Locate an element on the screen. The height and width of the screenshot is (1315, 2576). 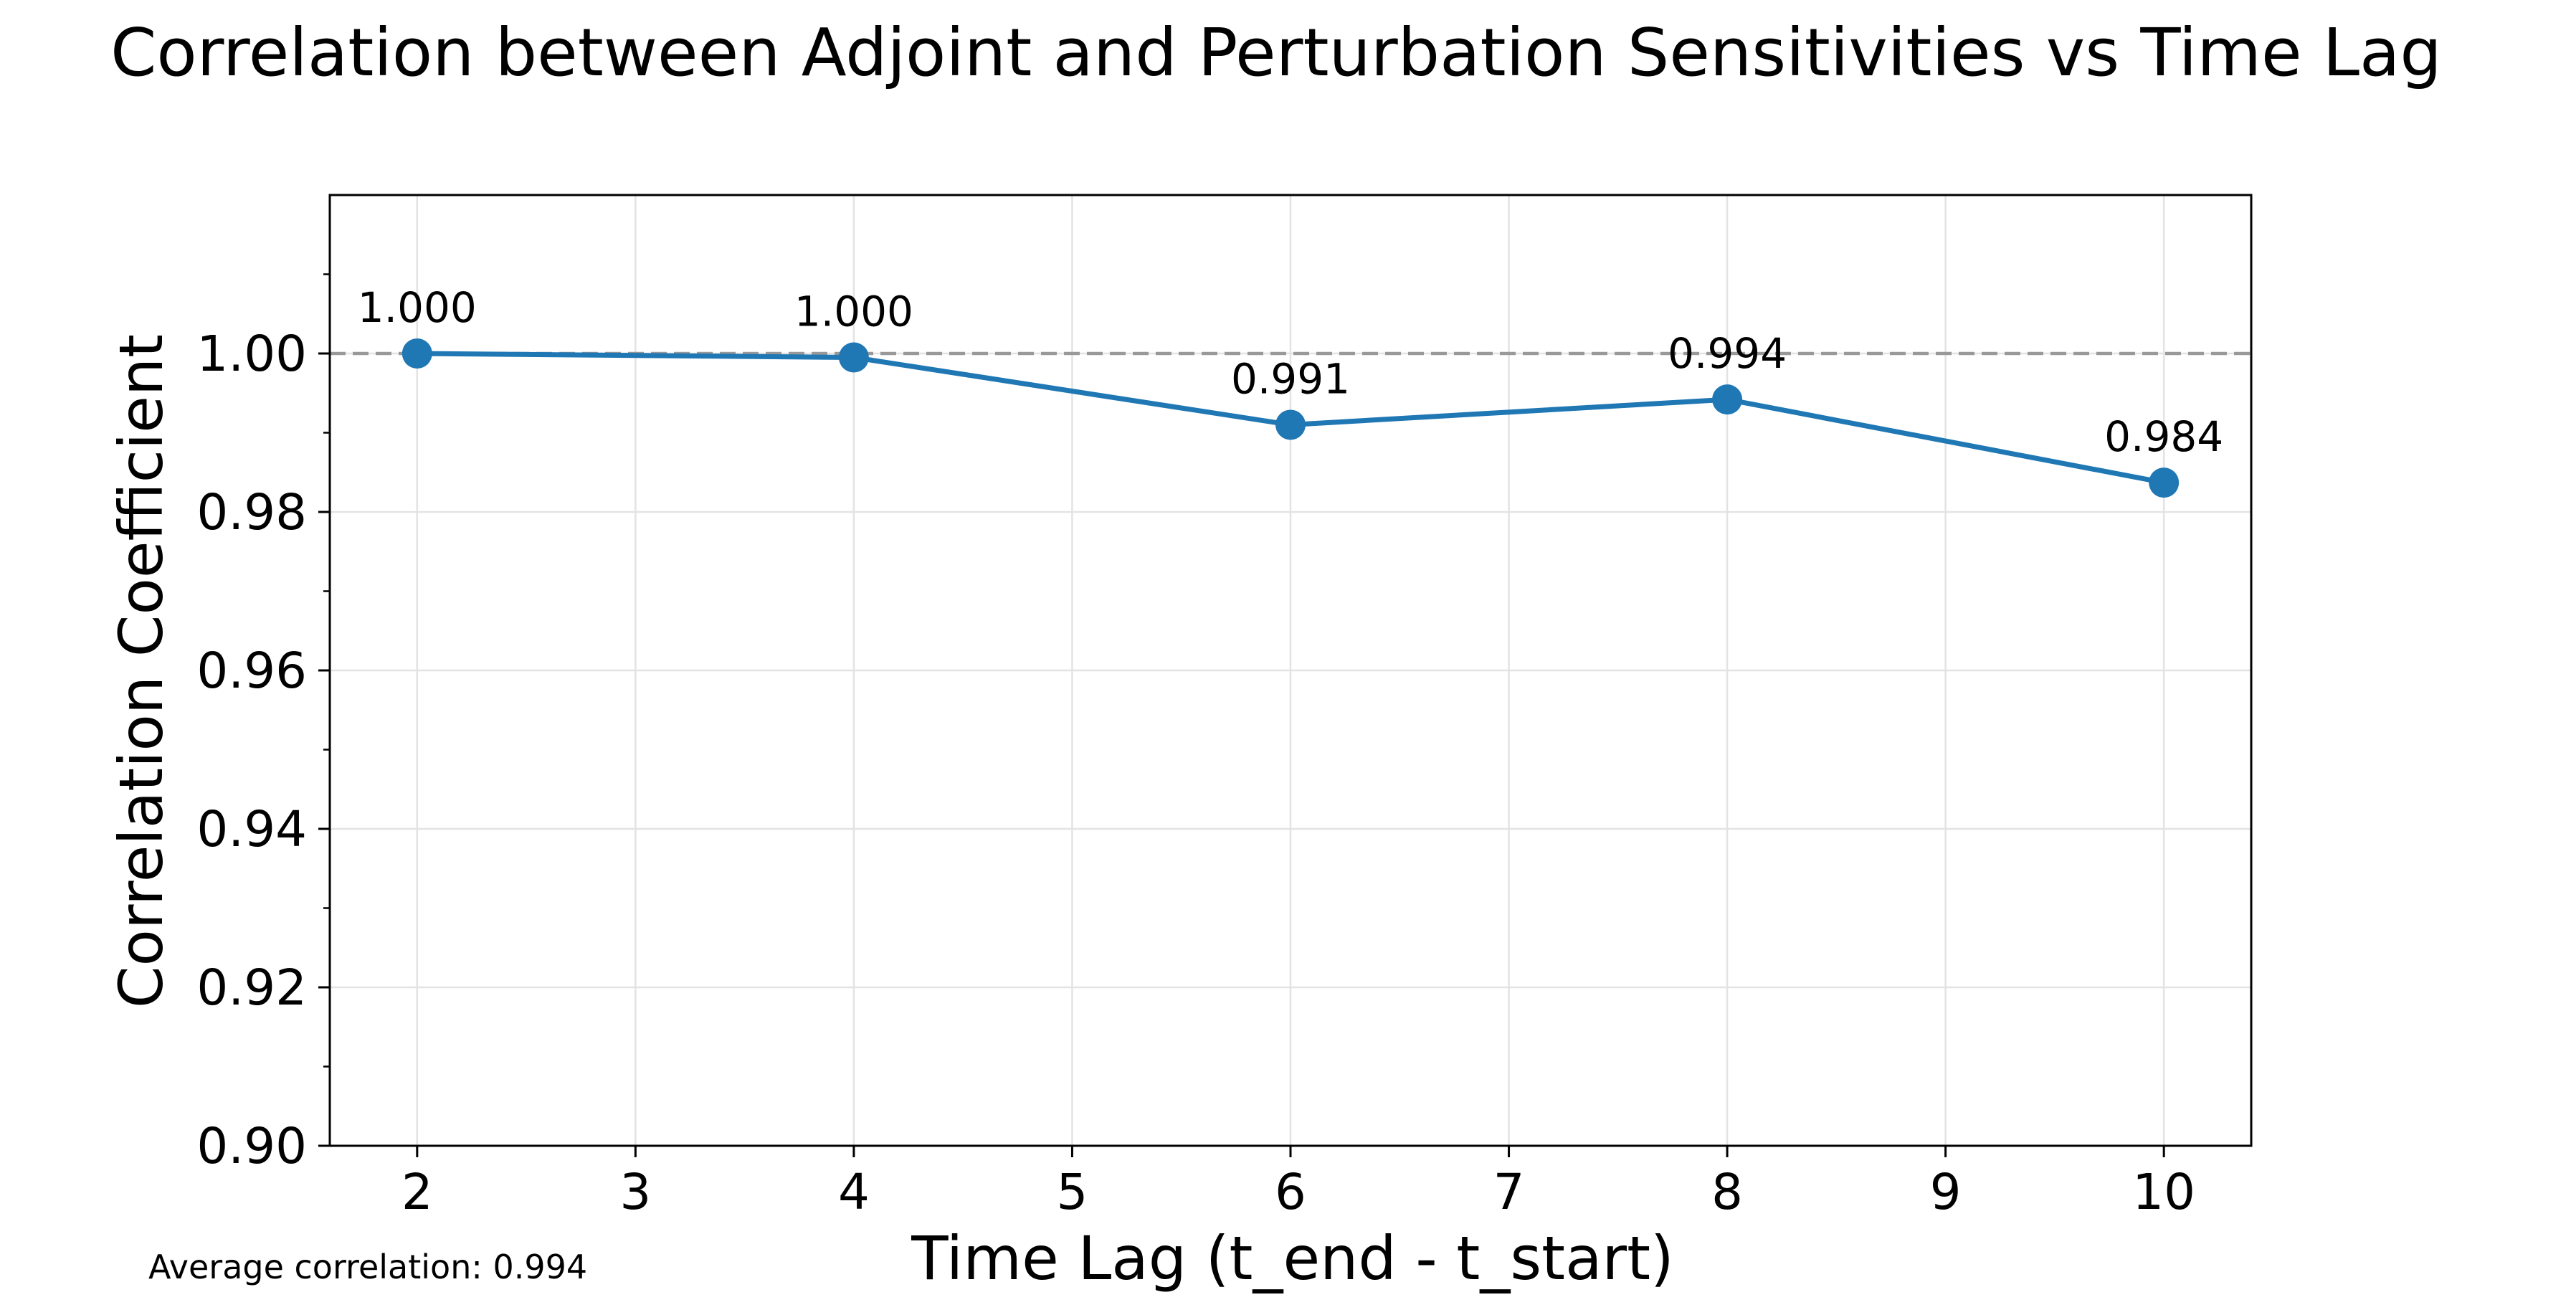
y-tick-label: 1.00 is located at coordinates (252, 354).